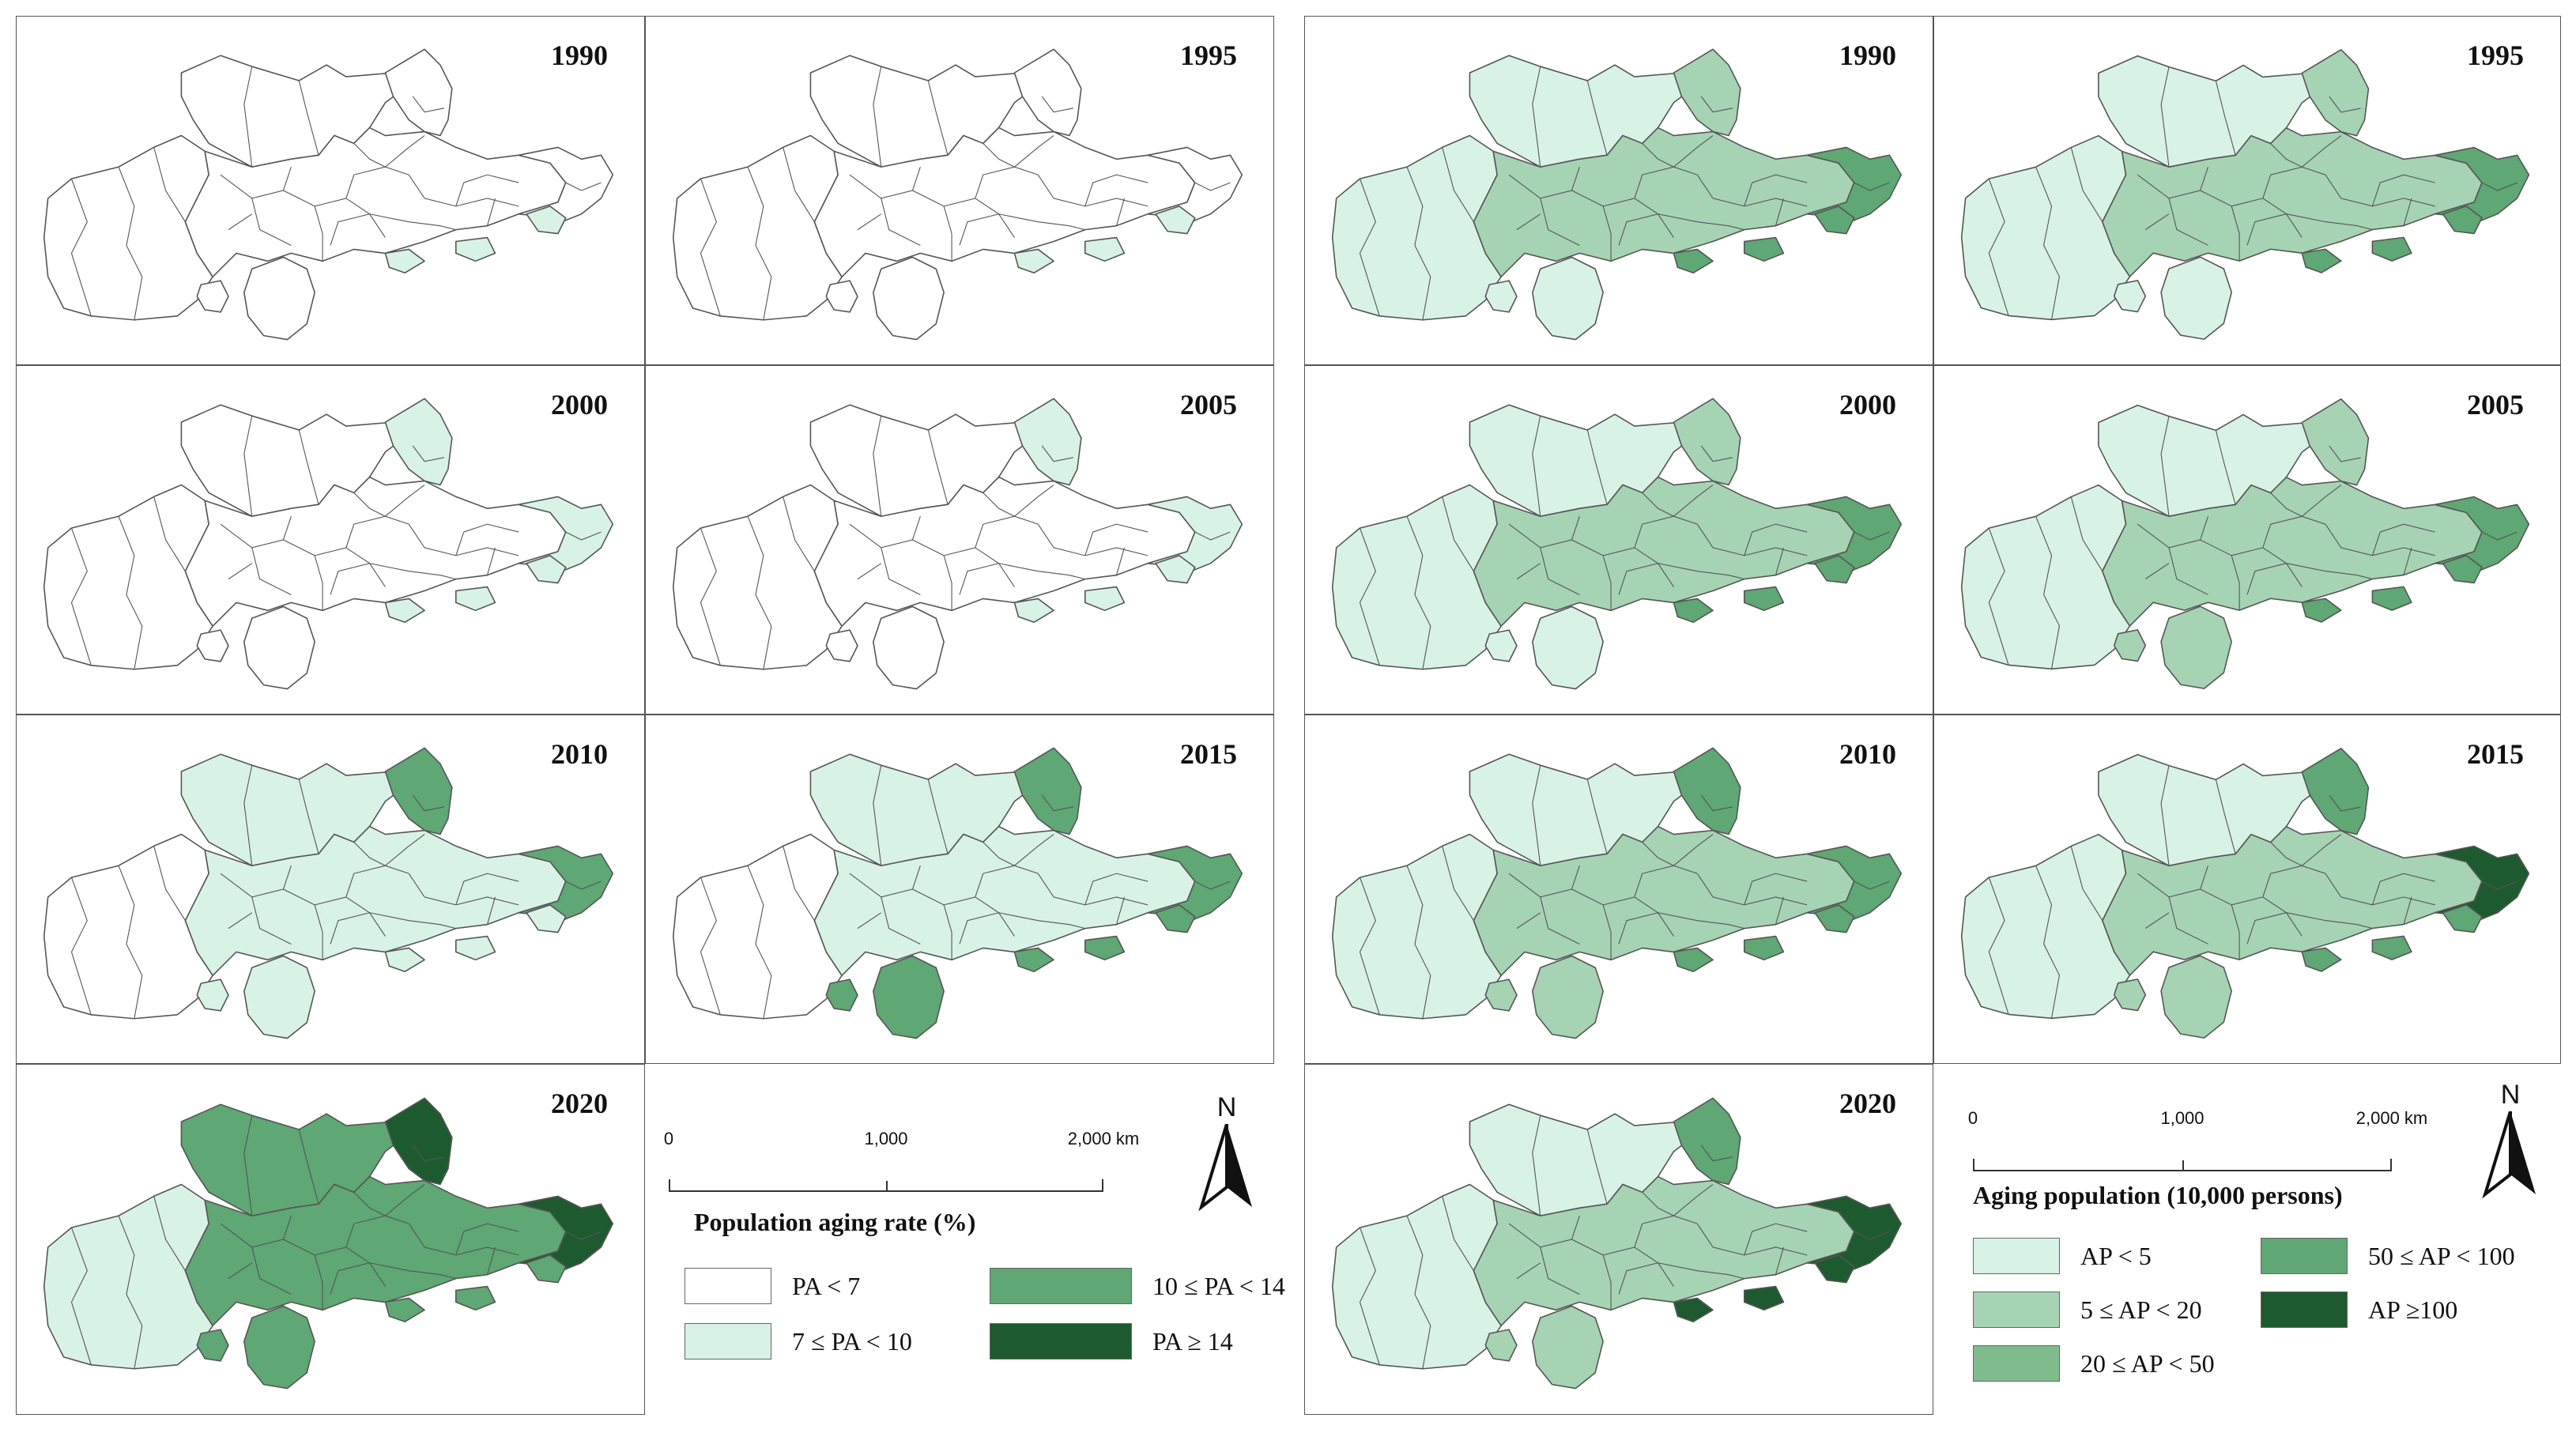 This screenshot has width=2576, height=1433. I want to click on map-region-south-small, so click(2130, 296).